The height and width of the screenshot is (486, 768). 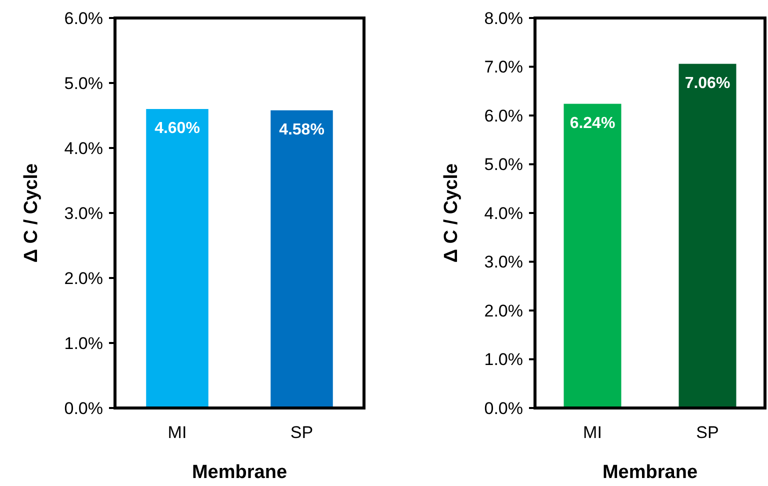 I want to click on y-tick-label: 7.0%, so click(x=503, y=67).